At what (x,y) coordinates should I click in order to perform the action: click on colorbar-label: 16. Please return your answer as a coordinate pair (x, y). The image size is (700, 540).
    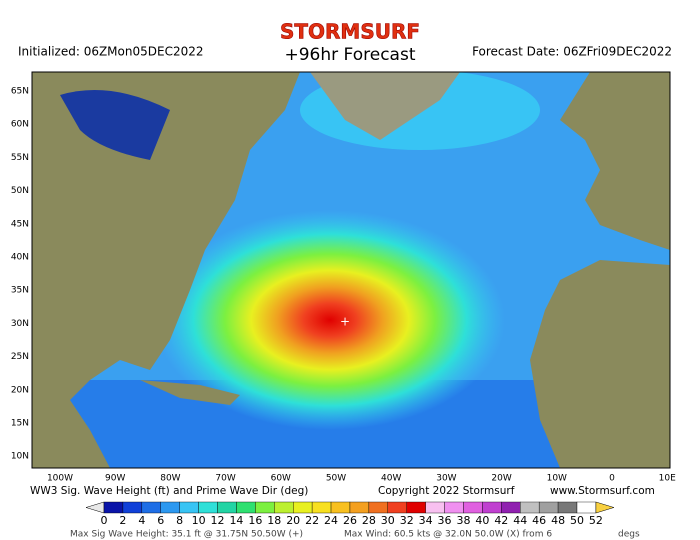
    Looking at the image, I should click on (255, 520).